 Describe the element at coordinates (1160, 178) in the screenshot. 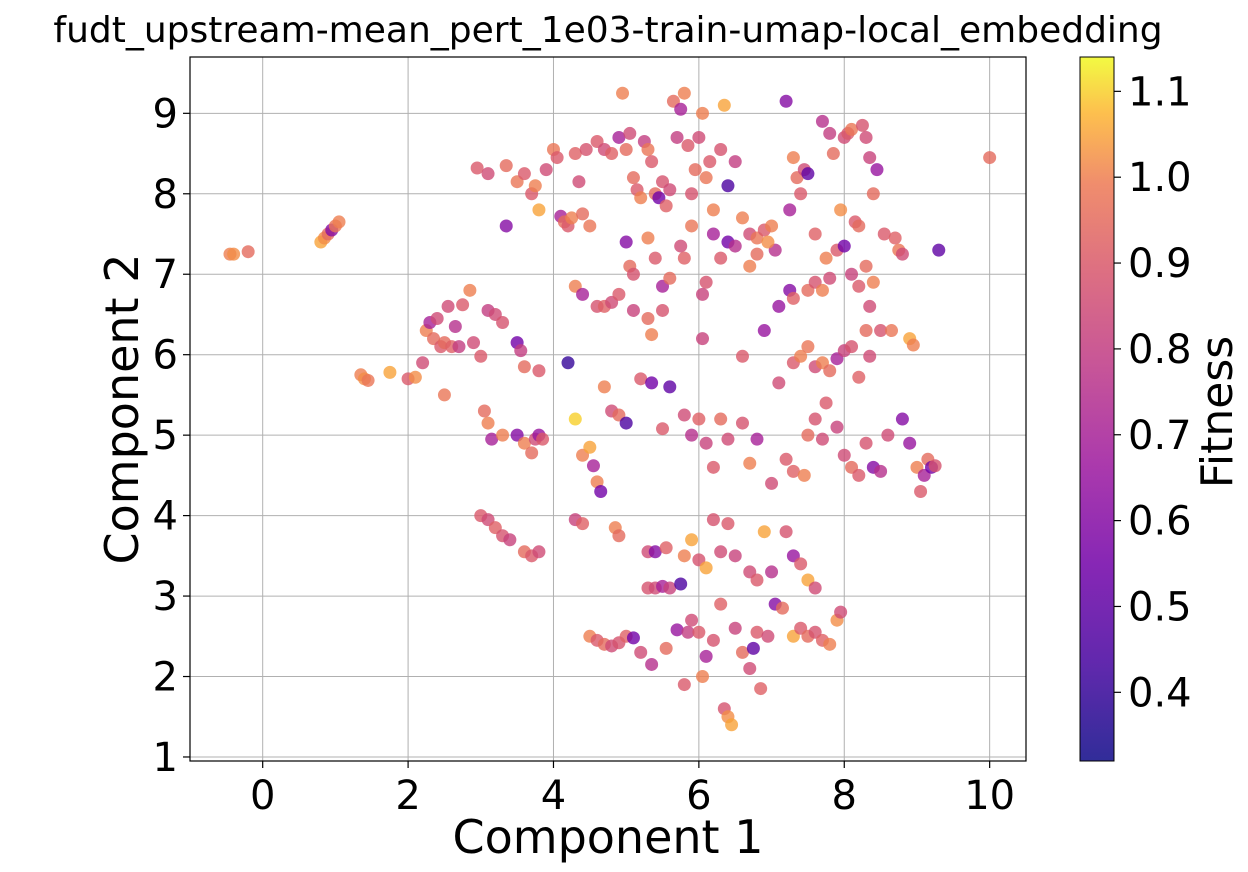

I see `colorbar-tick-label: 1.0` at that location.